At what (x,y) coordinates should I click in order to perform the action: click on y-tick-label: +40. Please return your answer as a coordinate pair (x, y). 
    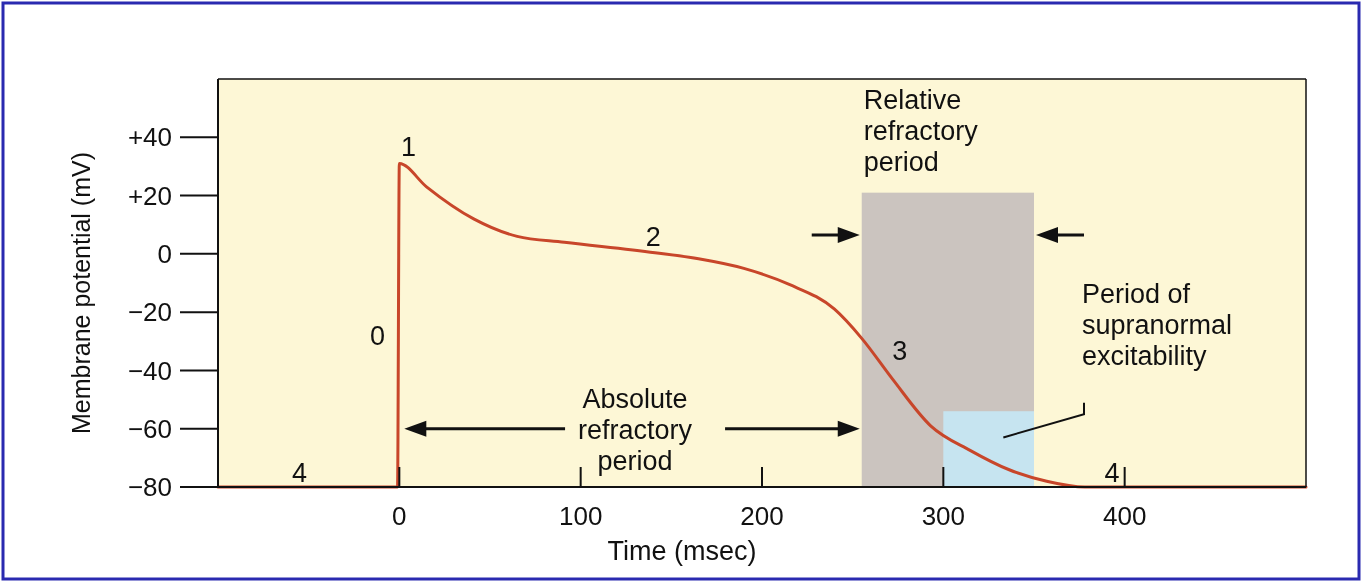
    Looking at the image, I should click on (149, 137).